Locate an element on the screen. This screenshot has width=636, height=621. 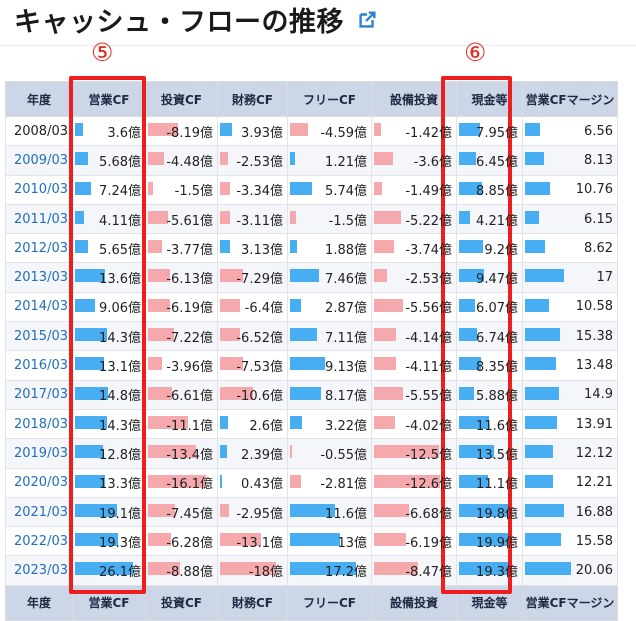
year-link: 2010/03 is located at coordinates (40, 190).